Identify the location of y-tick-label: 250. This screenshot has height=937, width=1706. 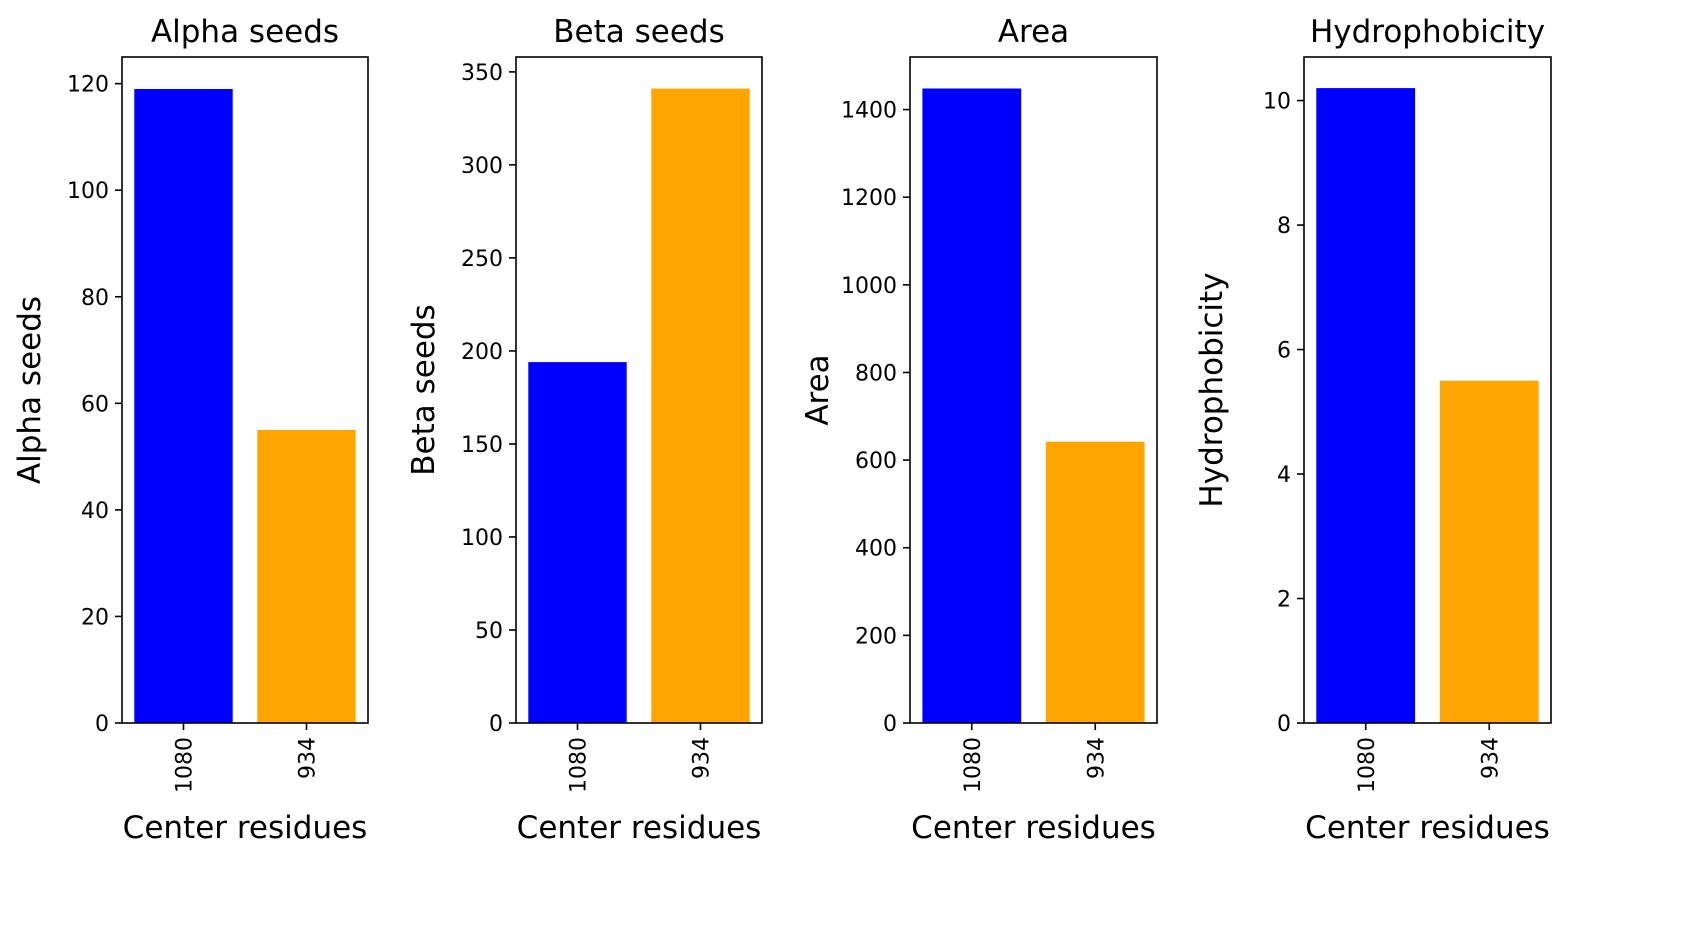
(482, 259).